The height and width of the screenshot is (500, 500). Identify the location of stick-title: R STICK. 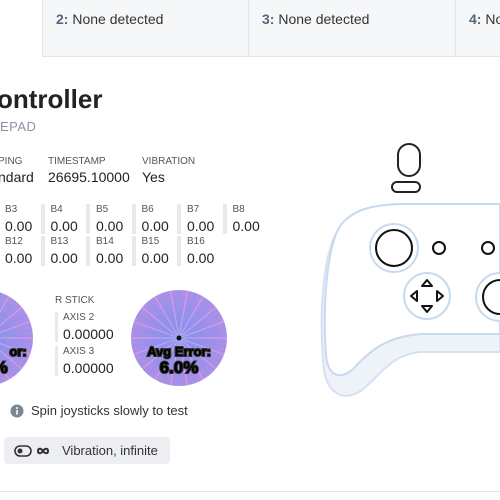
(75, 300).